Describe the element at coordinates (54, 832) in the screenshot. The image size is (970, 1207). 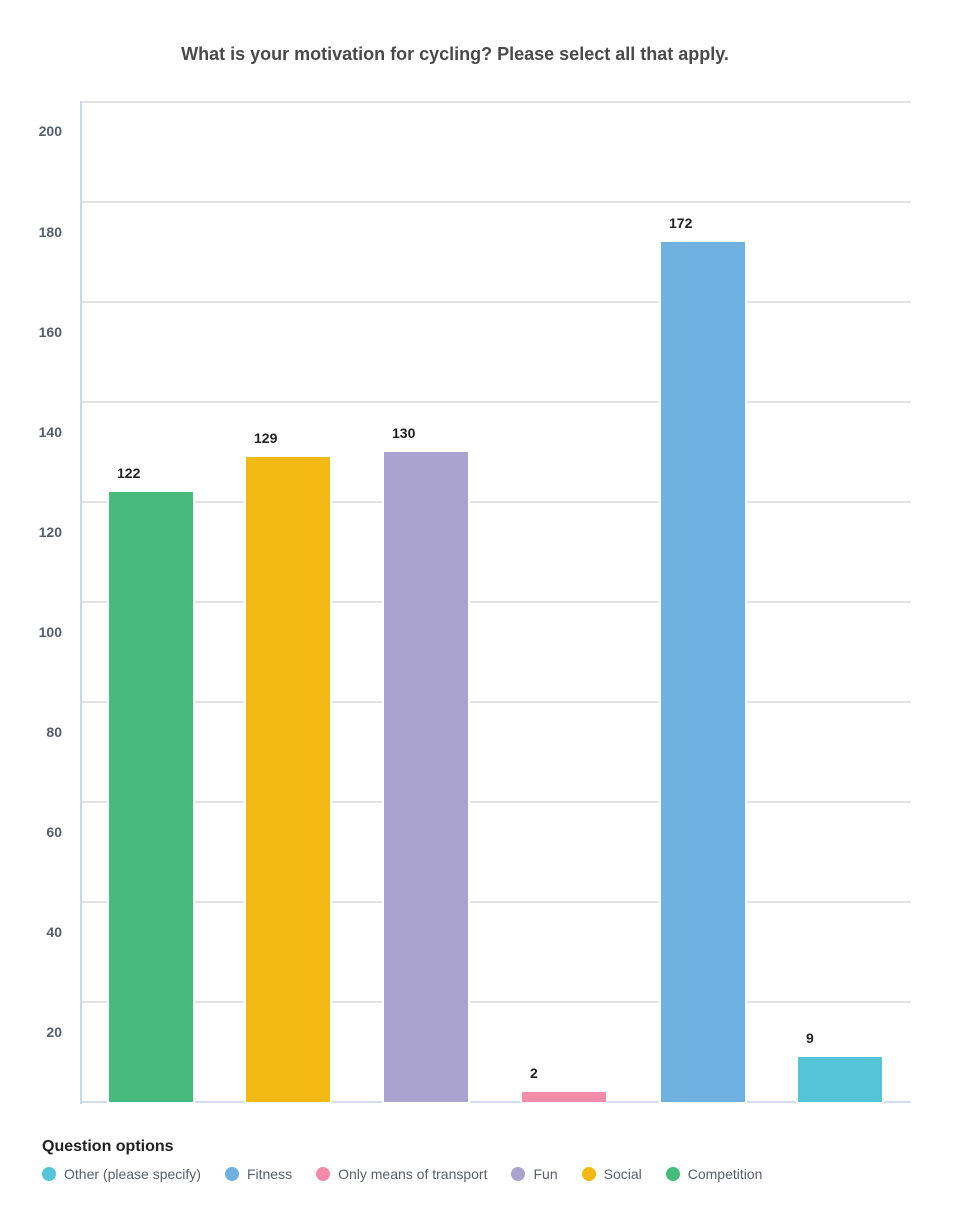
I see `y-tick-label: 60` at that location.